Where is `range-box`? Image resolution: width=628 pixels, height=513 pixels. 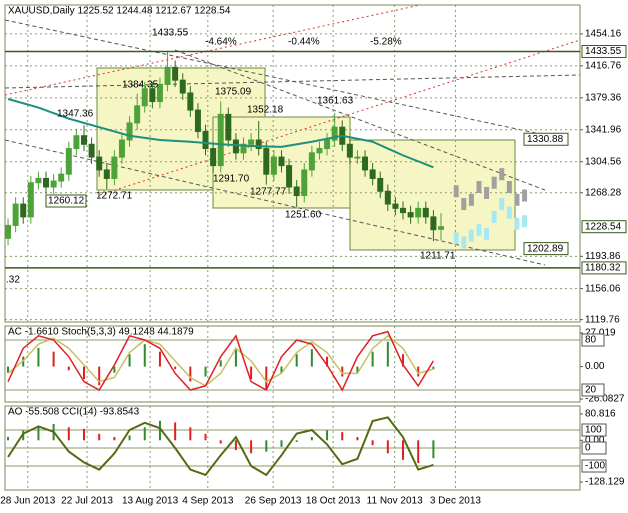
range-box is located at coordinates (432, 195).